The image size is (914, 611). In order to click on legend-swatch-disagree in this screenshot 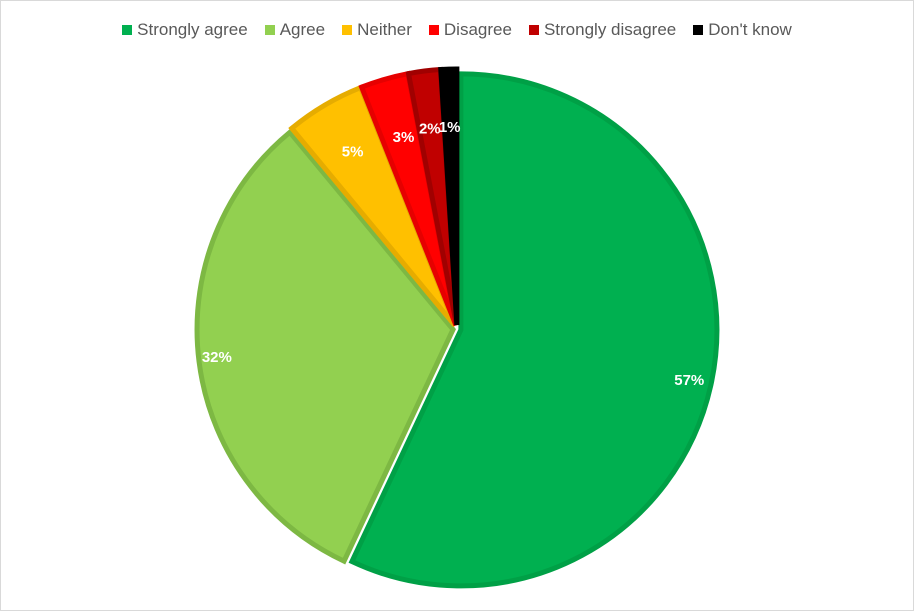, I will do `click(433, 30)`.